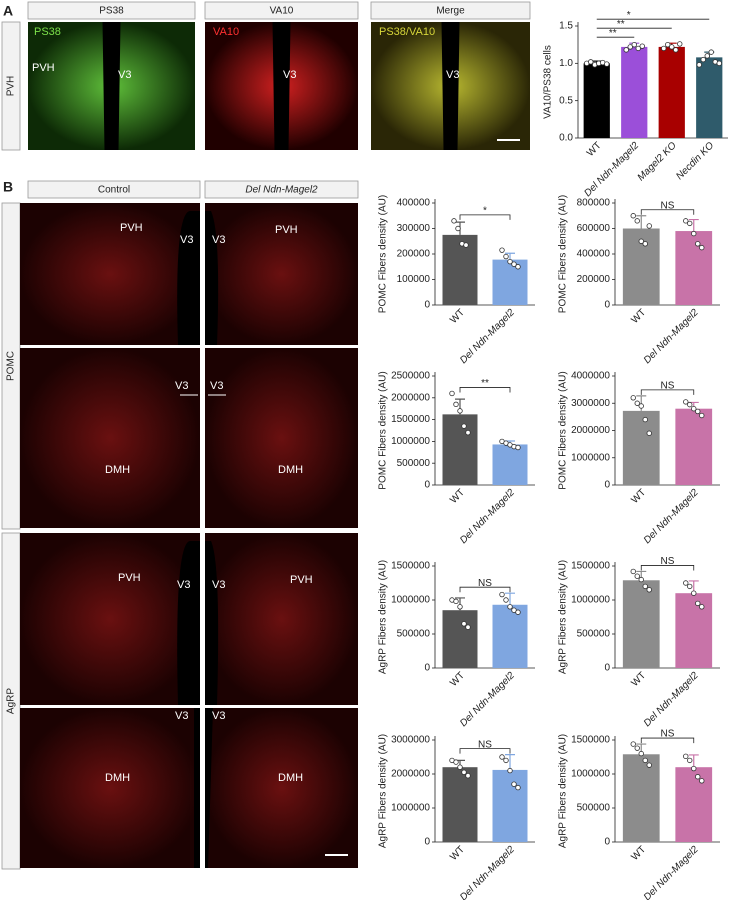 The width and height of the screenshot is (738, 900). I want to click on significance-label: *, so click(485, 210).